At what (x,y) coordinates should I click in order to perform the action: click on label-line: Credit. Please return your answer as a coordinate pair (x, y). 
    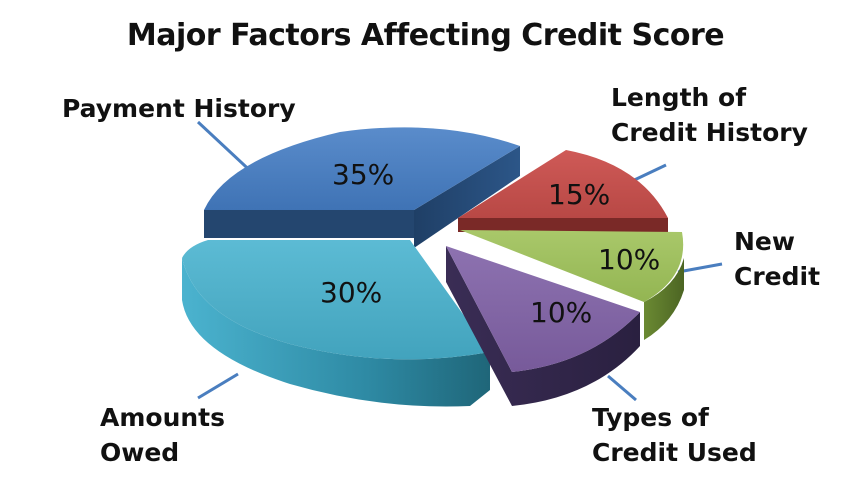
    Looking at the image, I should click on (777, 276).